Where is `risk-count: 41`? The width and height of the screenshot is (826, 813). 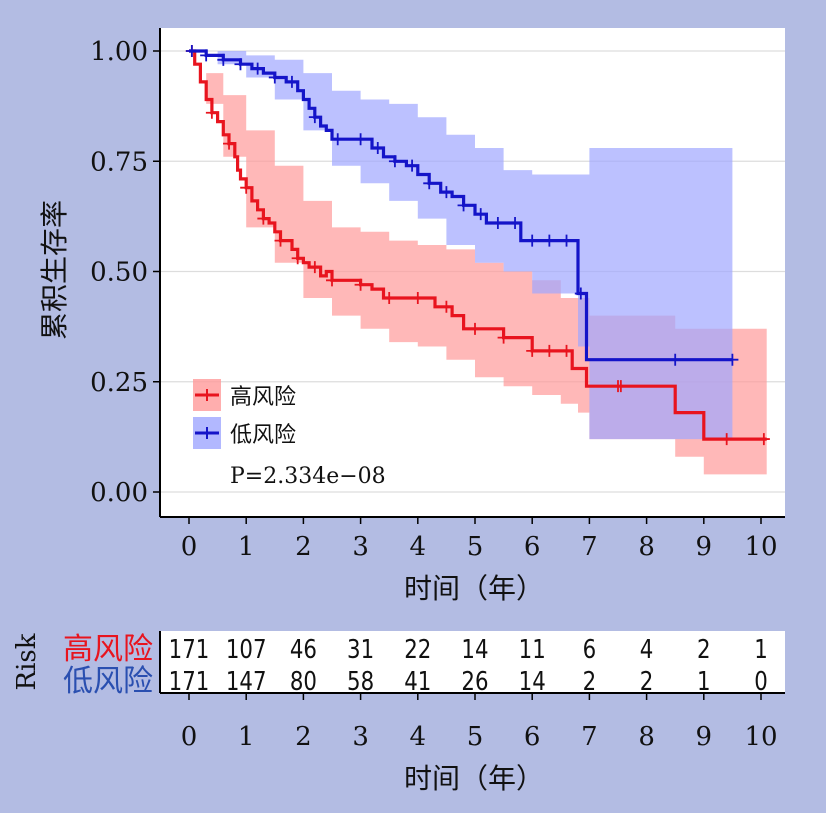
risk-count: 41 is located at coordinates (417, 681).